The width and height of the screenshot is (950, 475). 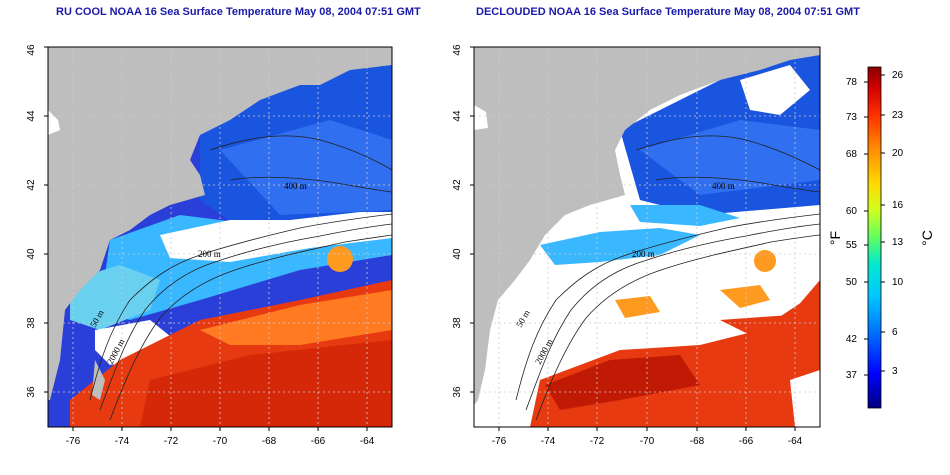 I want to click on celsius-tick: 20, so click(x=898, y=153).